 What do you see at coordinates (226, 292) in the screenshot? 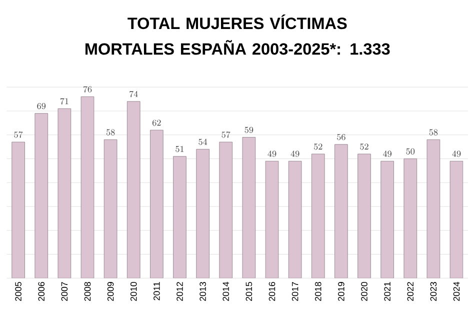
I see `x-tick-label: 2014` at bounding box center [226, 292].